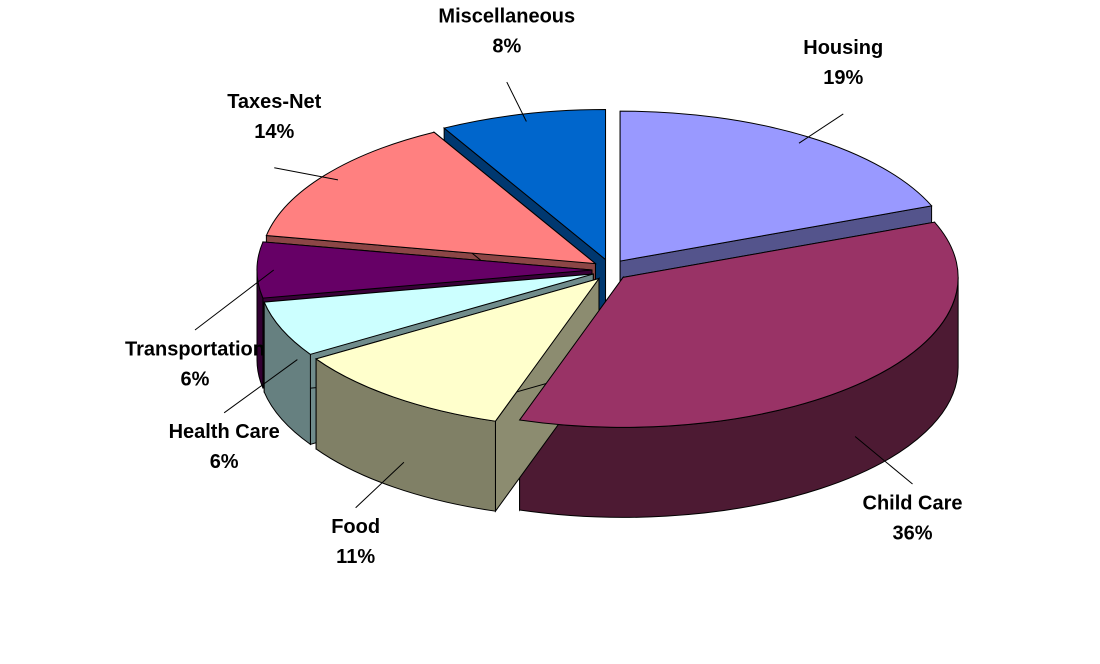 This screenshot has width=1100, height=664. What do you see at coordinates (355, 557) in the screenshot?
I see `slice-value-label: 11%` at bounding box center [355, 557].